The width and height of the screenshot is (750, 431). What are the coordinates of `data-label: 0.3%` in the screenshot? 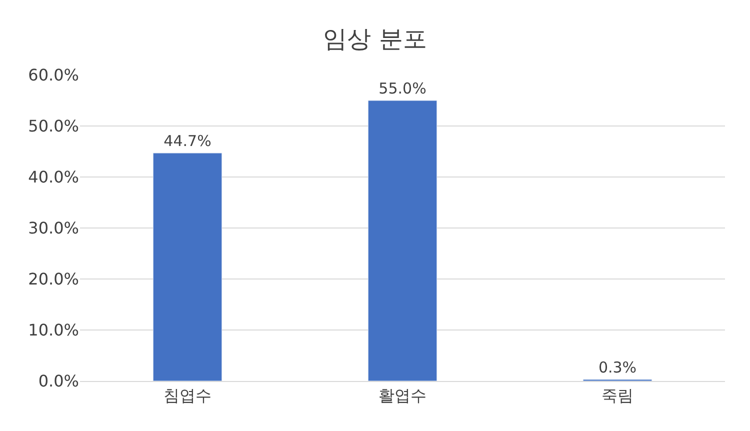 It's located at (617, 367).